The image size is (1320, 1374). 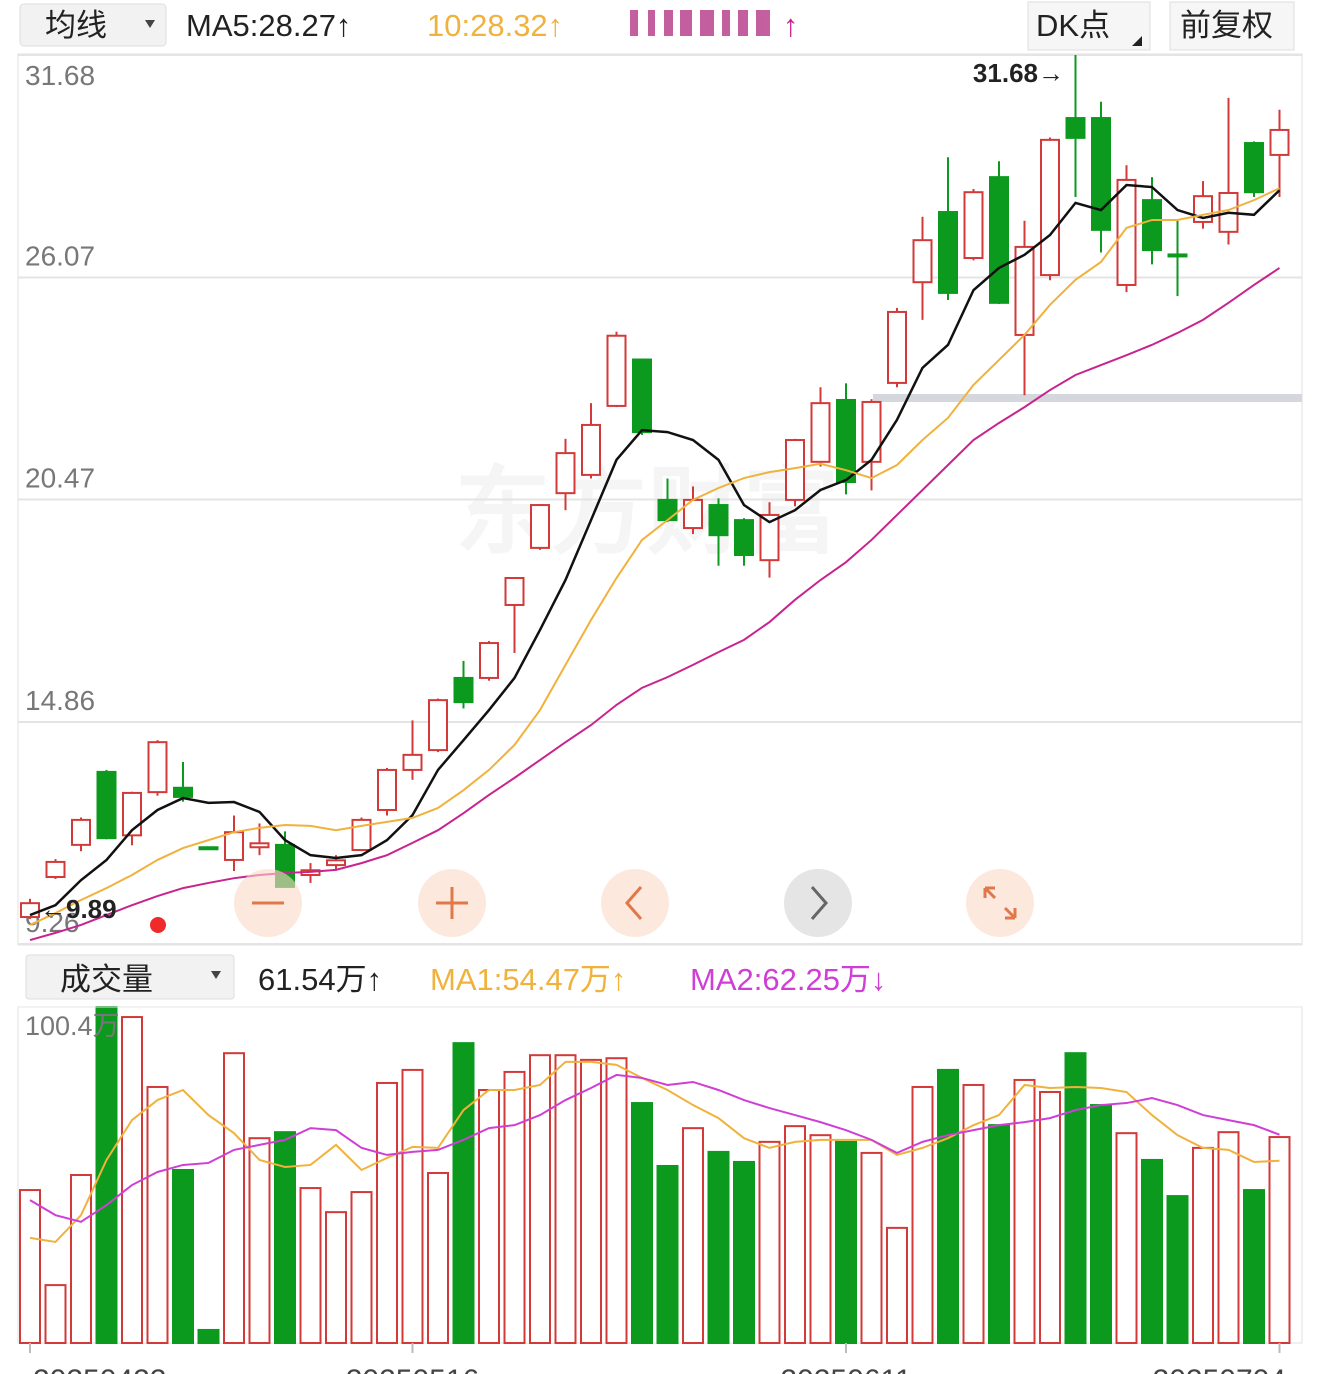 I want to click on event-dot, so click(x=158, y=925).